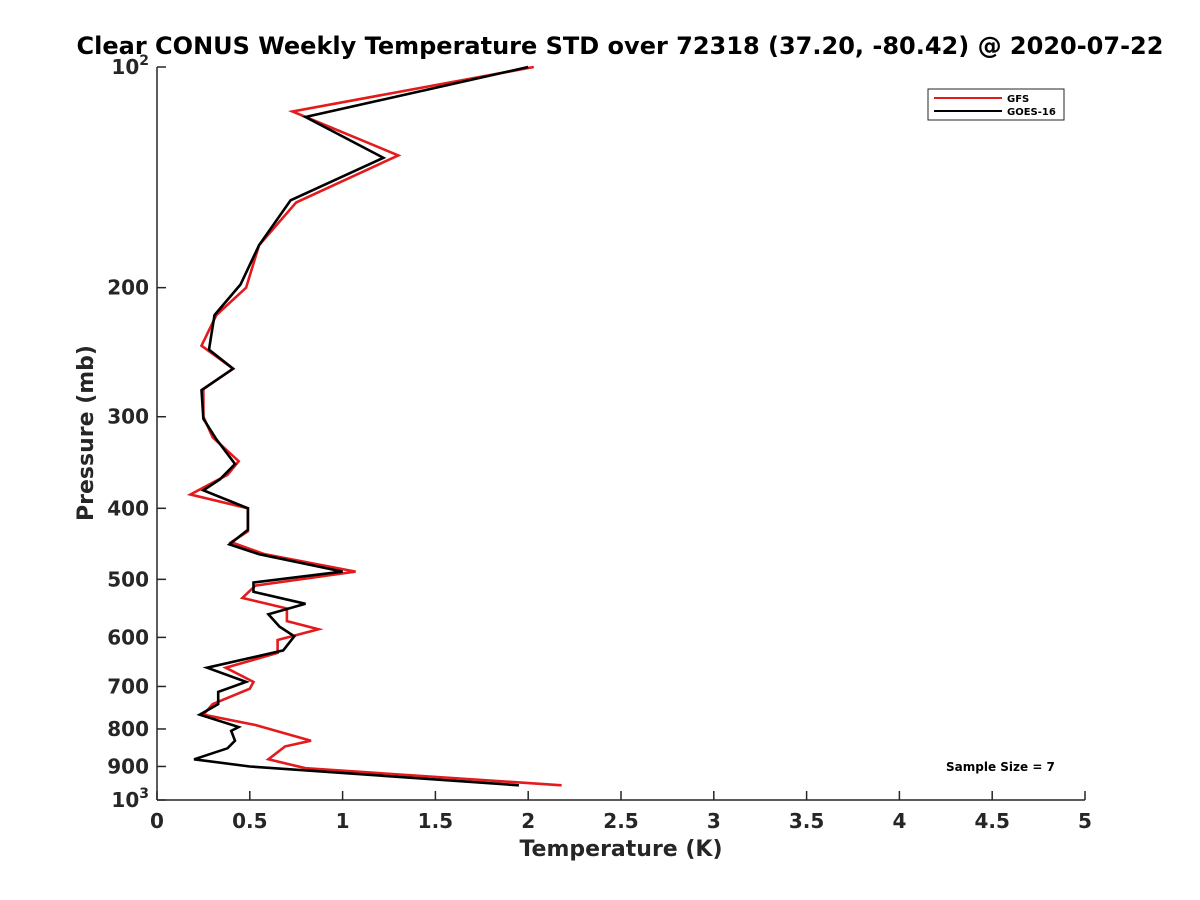 This screenshot has width=1200, height=900. Describe the element at coordinates (157, 821) in the screenshot. I see `x-tick-label: 0` at that location.